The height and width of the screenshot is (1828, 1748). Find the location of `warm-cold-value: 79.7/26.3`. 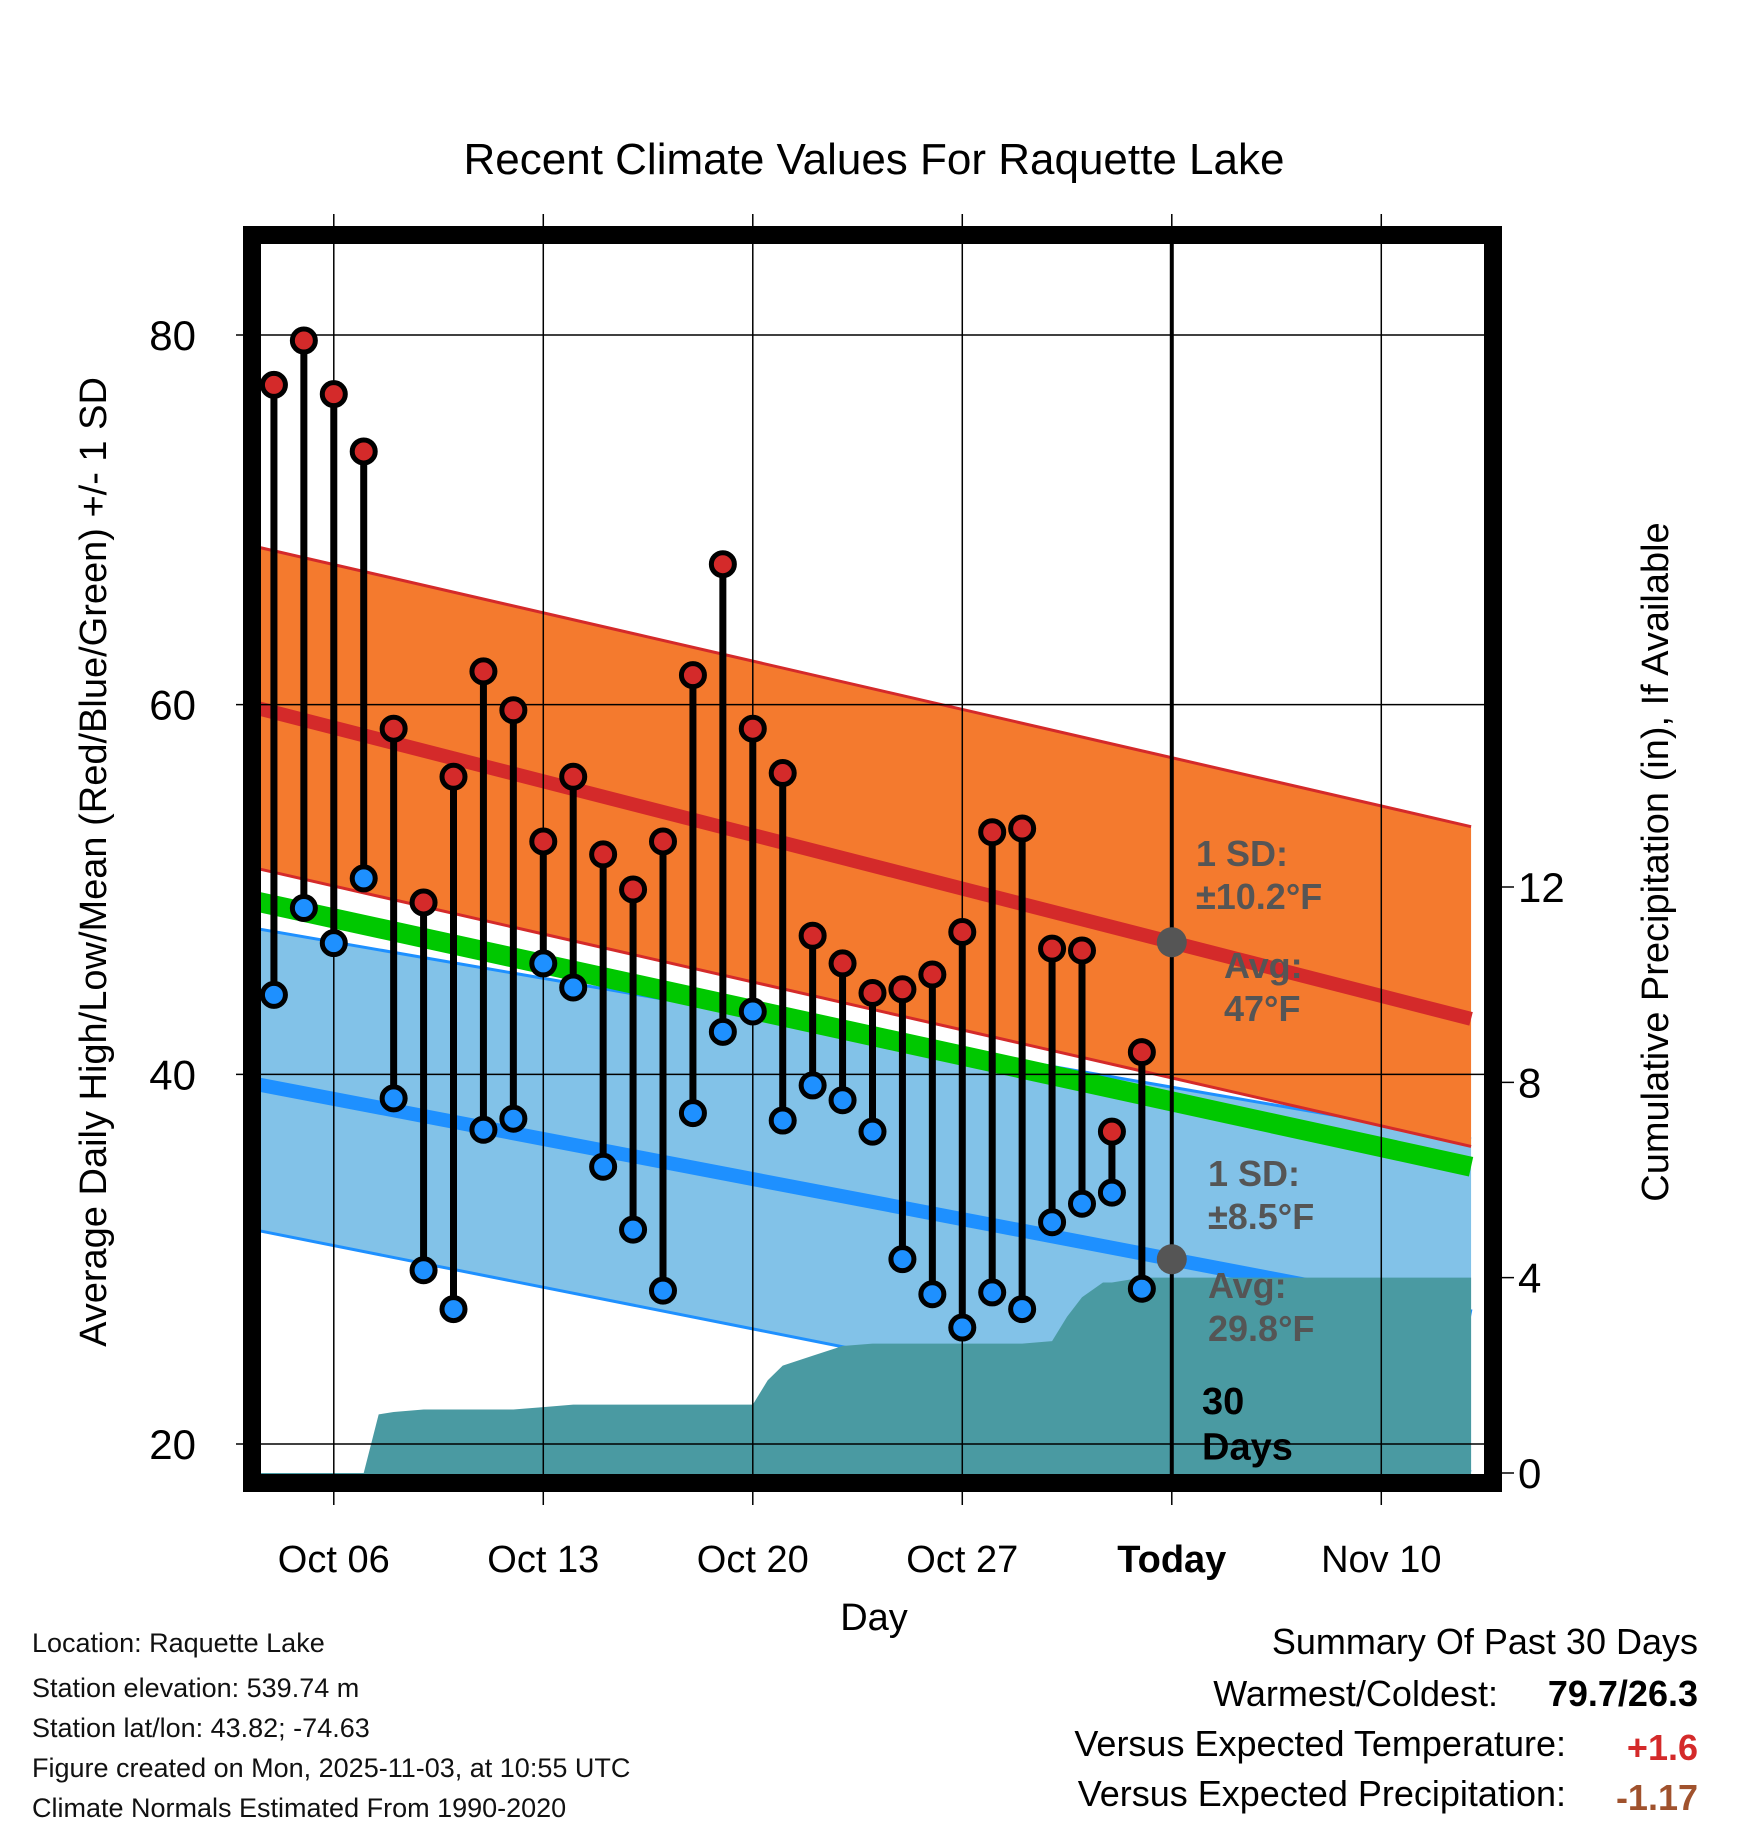

warm-cold-value: 79.7/26.3 is located at coordinates (1622, 1693).